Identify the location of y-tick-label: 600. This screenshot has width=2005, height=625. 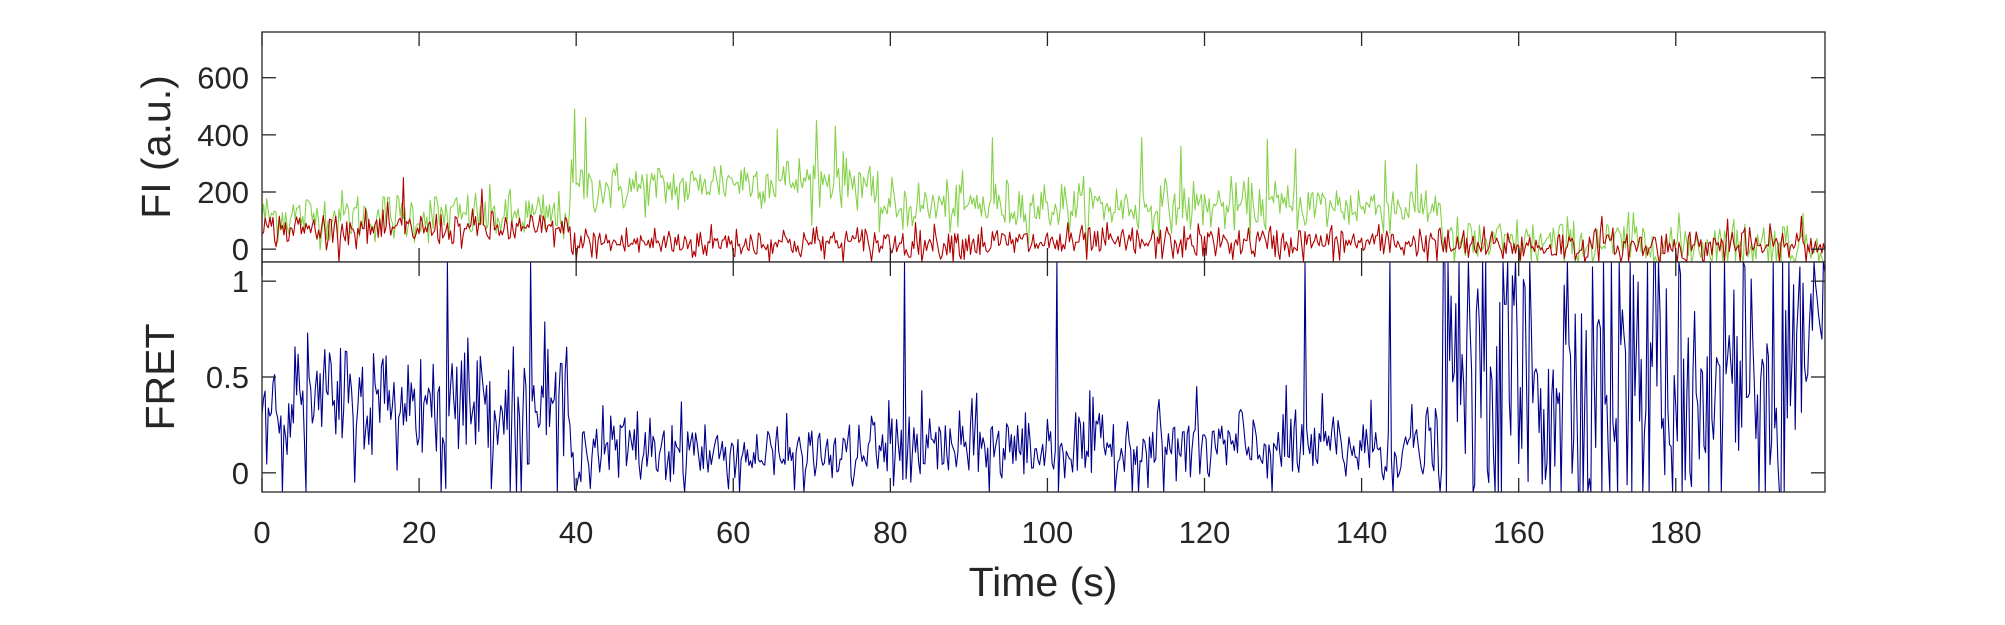
(223, 78).